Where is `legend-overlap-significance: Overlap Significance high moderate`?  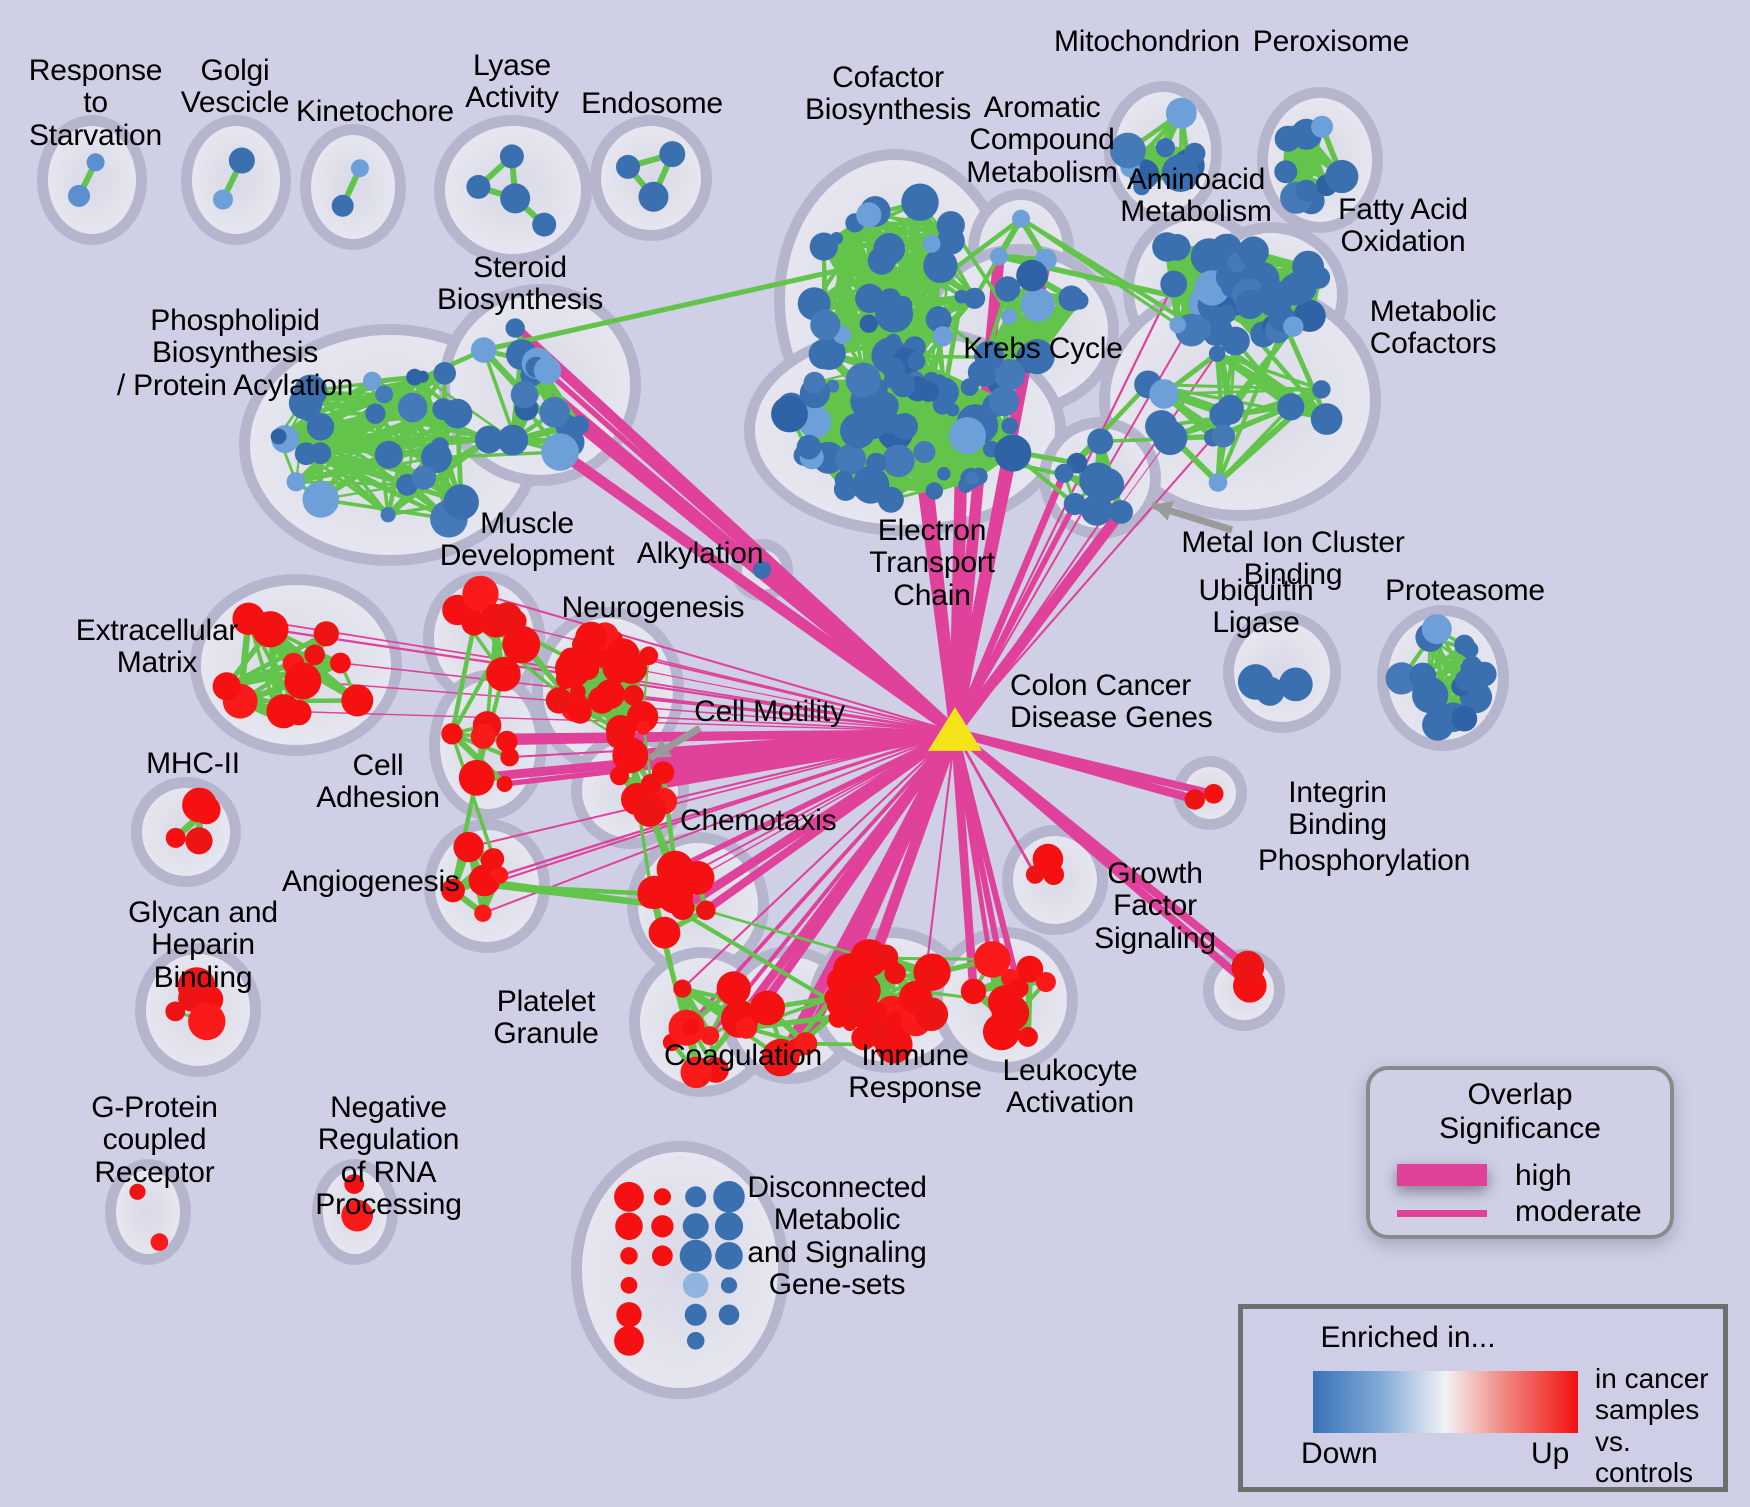 legend-overlap-significance: Overlap Significance high moderate is located at coordinates (1520, 1152).